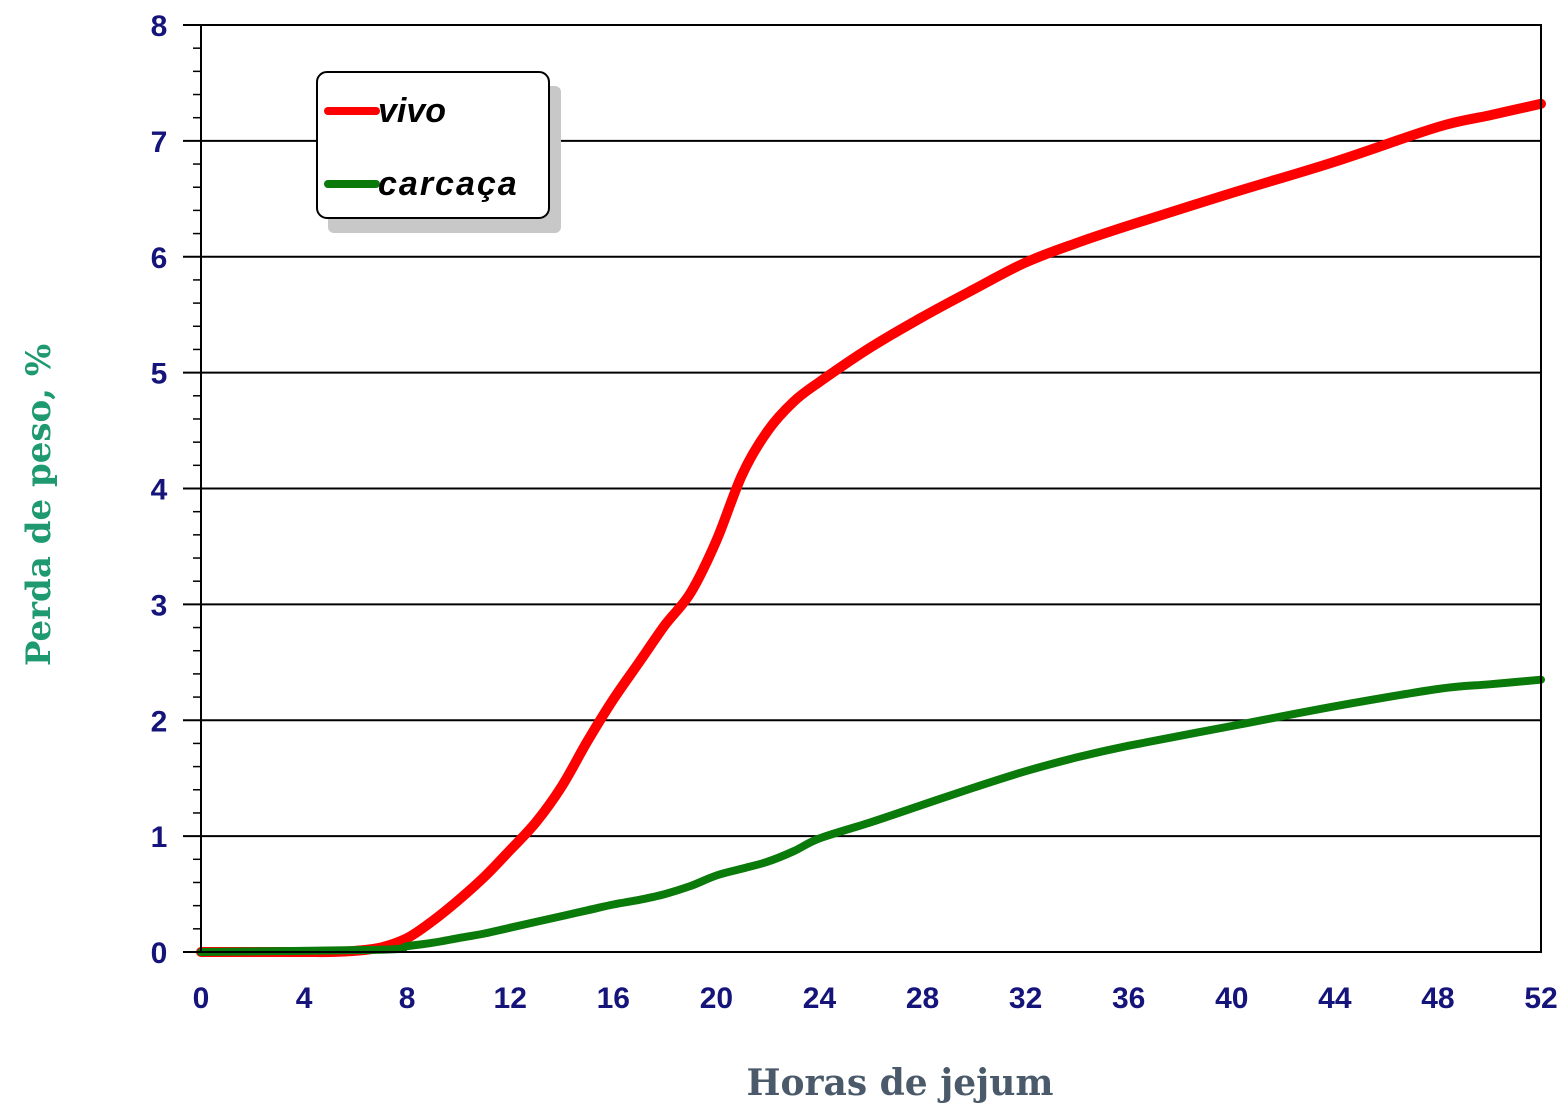 The height and width of the screenshot is (1103, 1567). Describe the element at coordinates (159, 26) in the screenshot. I see `y-tick-label: 8` at that location.